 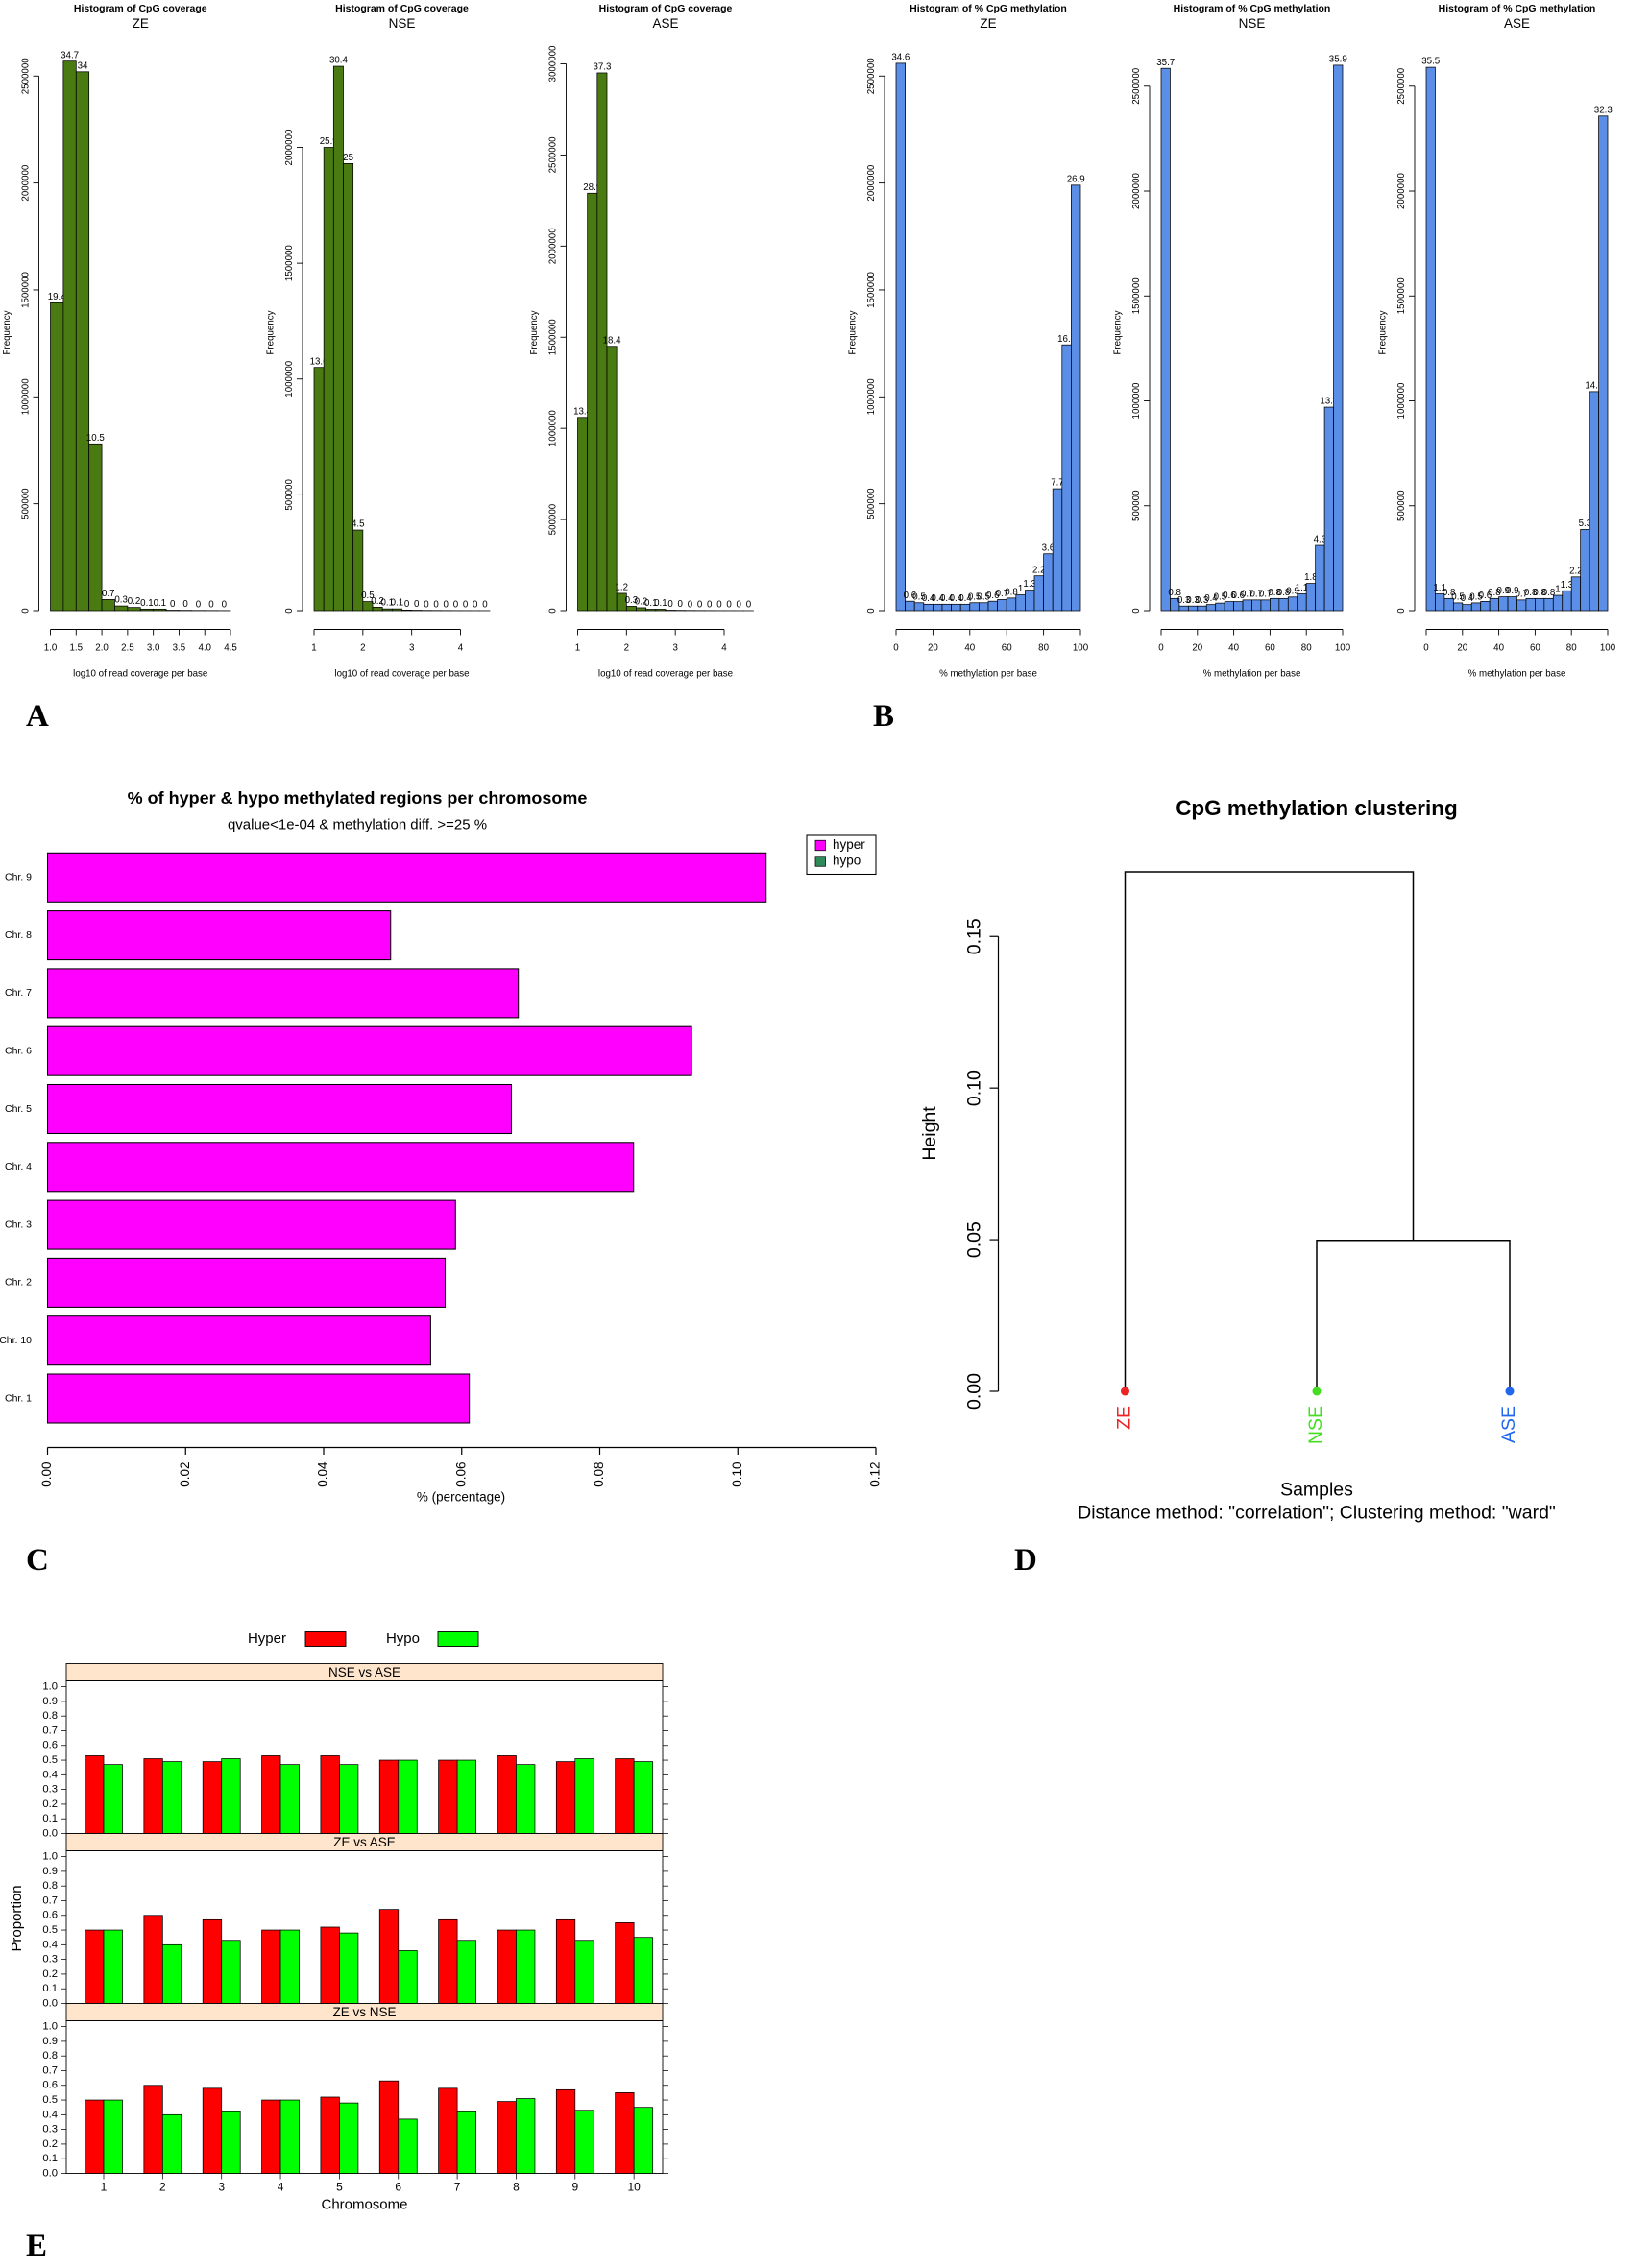 I want to click on bar-label: 0.6, so click(x=1229, y=596).